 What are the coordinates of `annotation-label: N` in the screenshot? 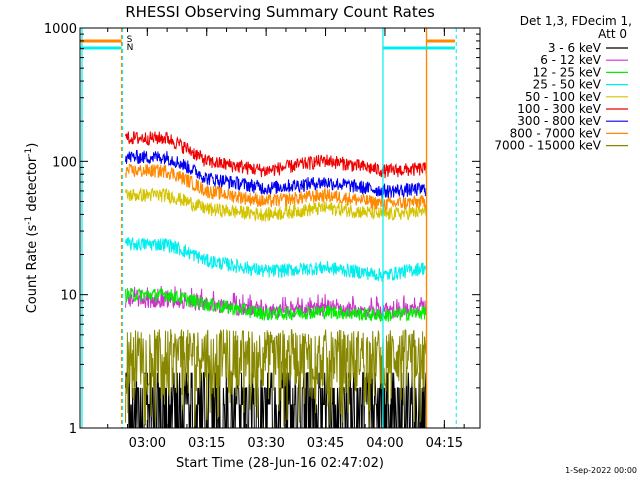 It's located at (130, 48).